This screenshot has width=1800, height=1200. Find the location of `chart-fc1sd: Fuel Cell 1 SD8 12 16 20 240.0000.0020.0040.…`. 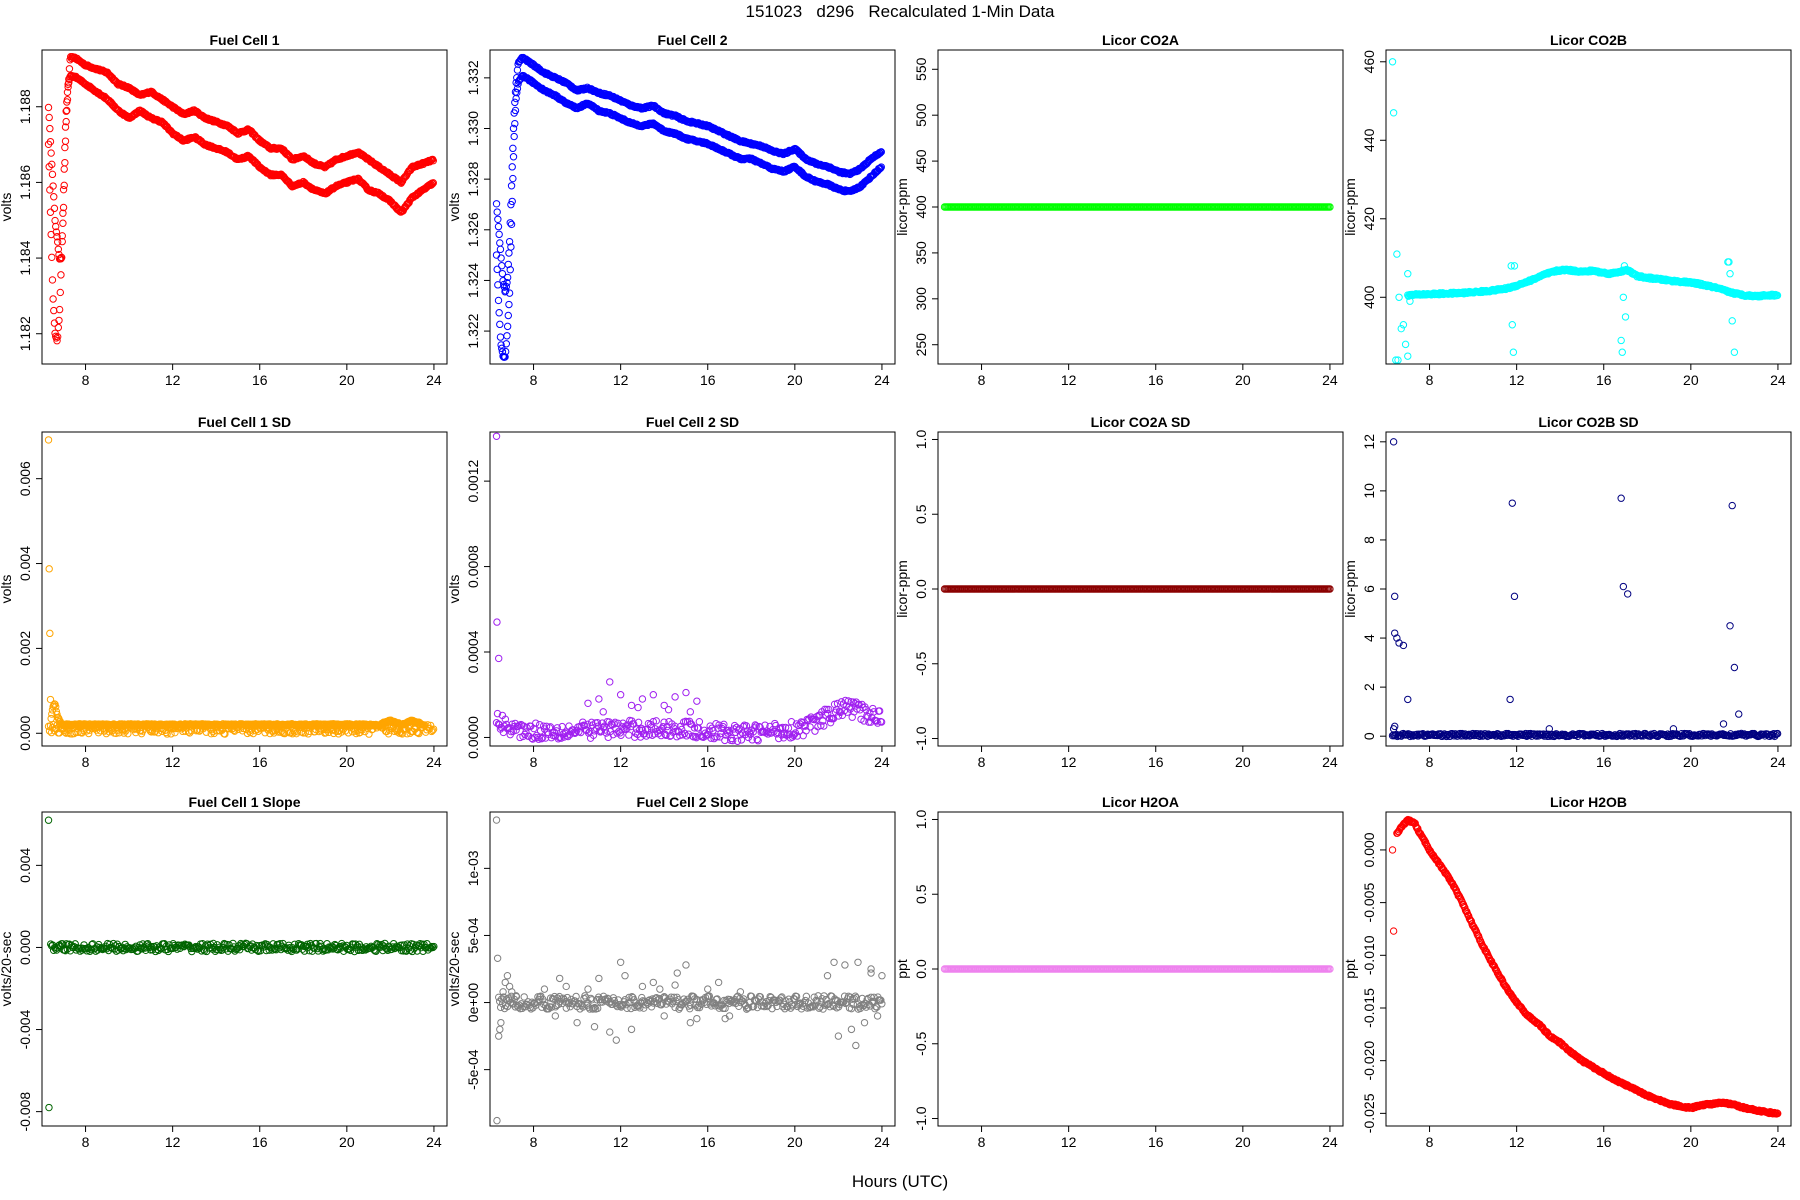

chart-fc1sd: Fuel Cell 1 SD8 12 16 20 240.0000.0020.0040.… is located at coordinates (224, 592).